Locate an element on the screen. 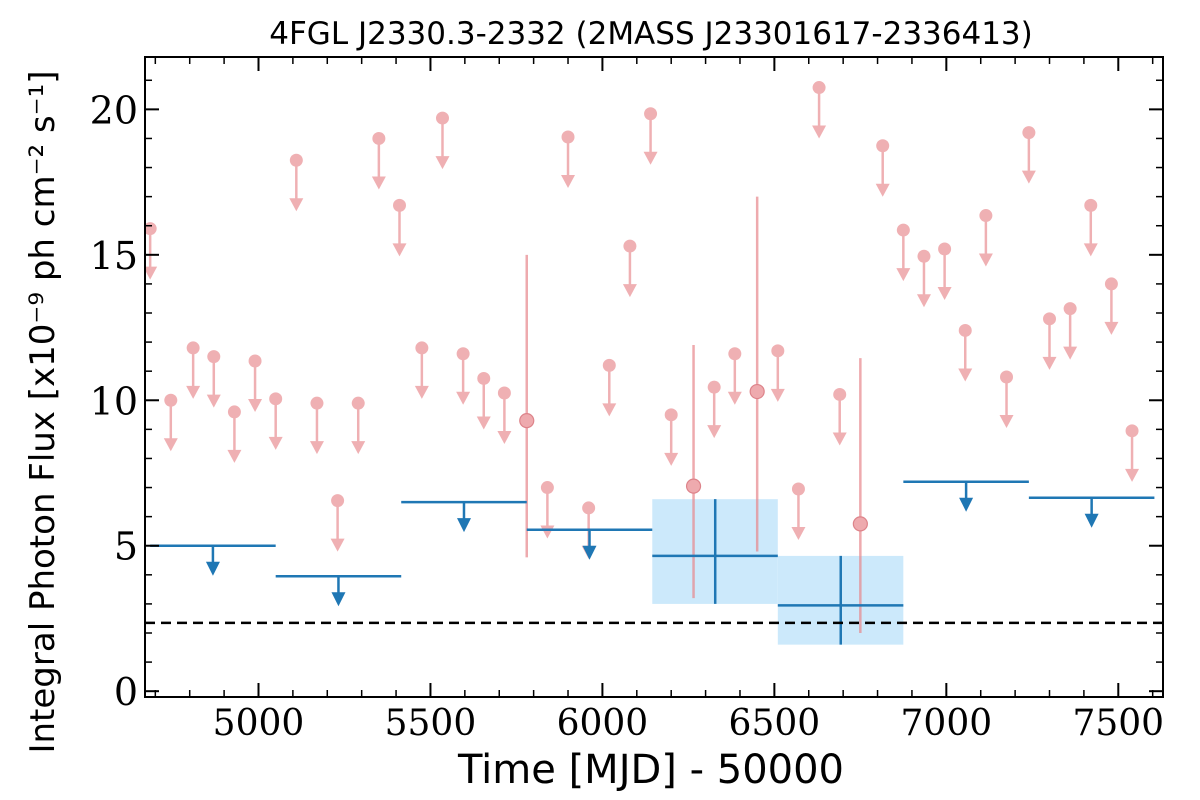 The image size is (1200, 800). x-tick-label: 5500 is located at coordinates (431, 723).